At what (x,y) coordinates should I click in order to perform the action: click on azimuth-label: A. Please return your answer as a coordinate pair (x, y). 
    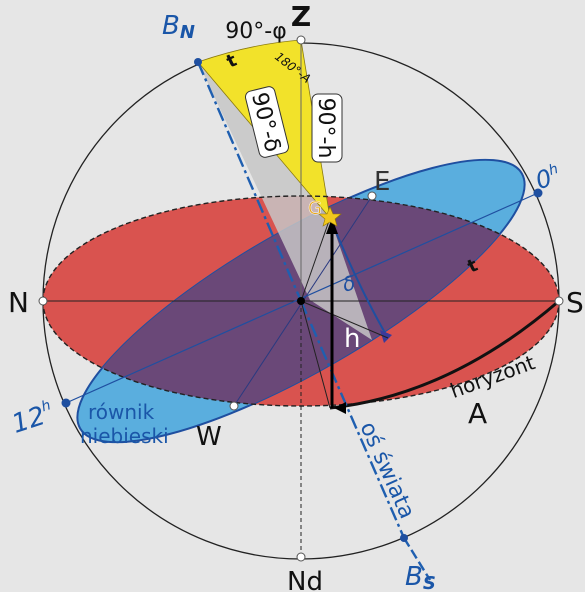
    Looking at the image, I should click on (477, 413).